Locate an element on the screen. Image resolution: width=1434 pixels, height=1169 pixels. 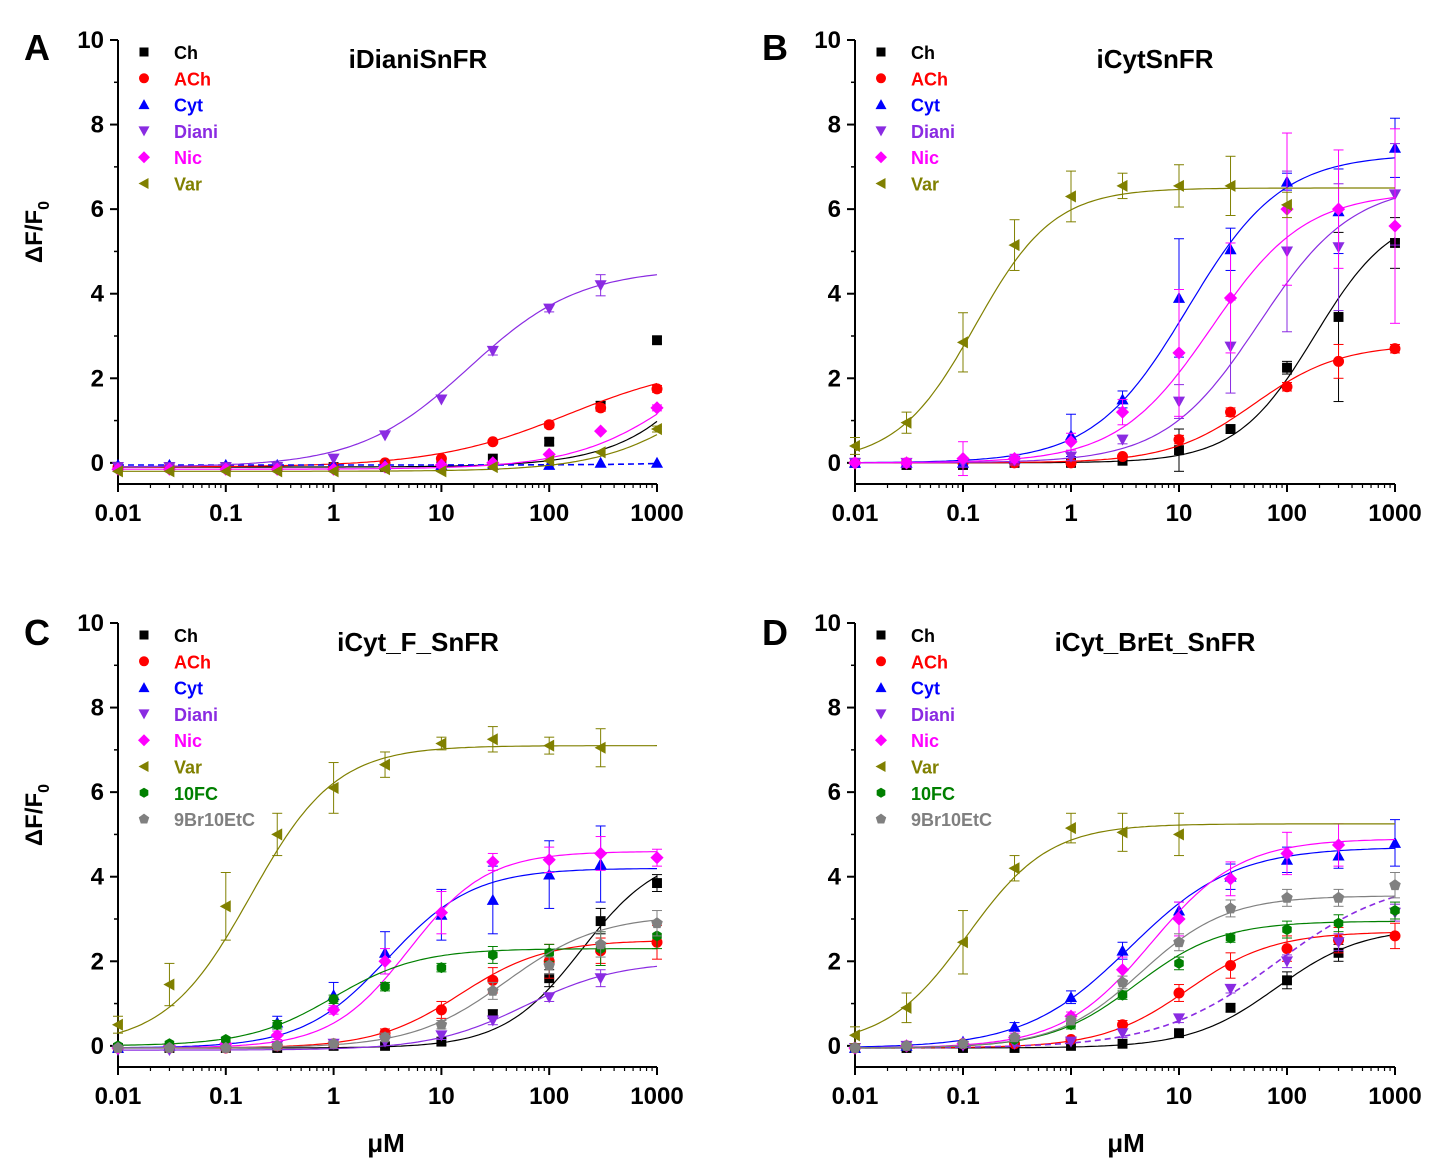
x-axis-label-c: μM is located at coordinates (386, 1143).